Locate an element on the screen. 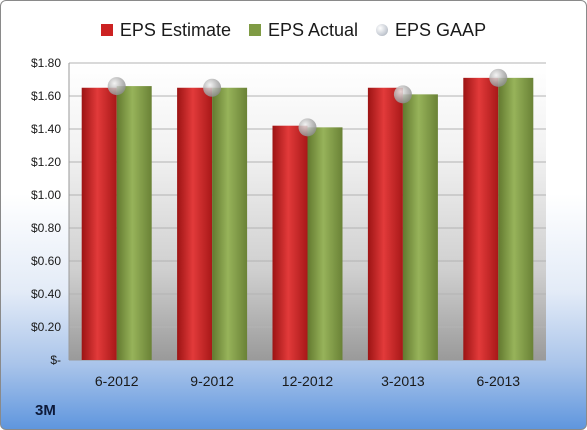  legend-swatch-estimate is located at coordinates (106, 30).